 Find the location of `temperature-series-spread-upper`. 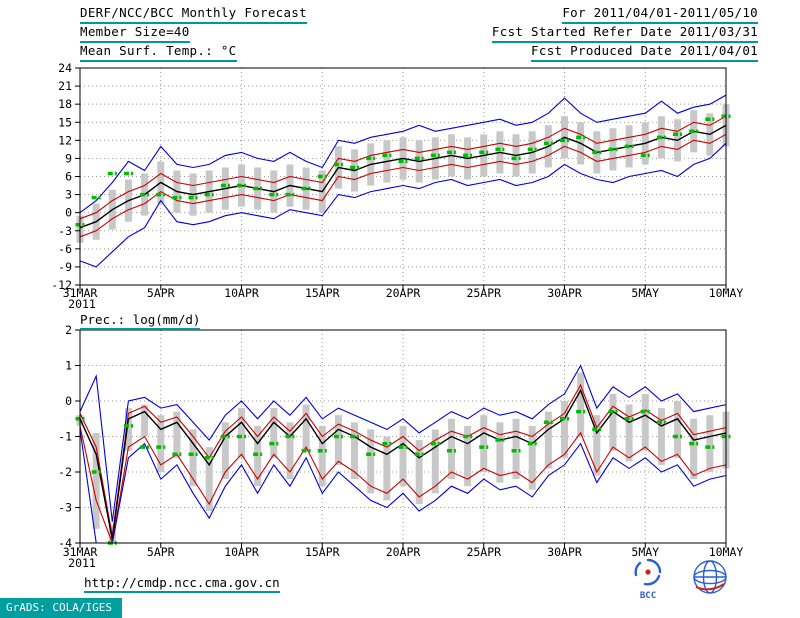

temperature-series-spread-upper is located at coordinates (403, 167).